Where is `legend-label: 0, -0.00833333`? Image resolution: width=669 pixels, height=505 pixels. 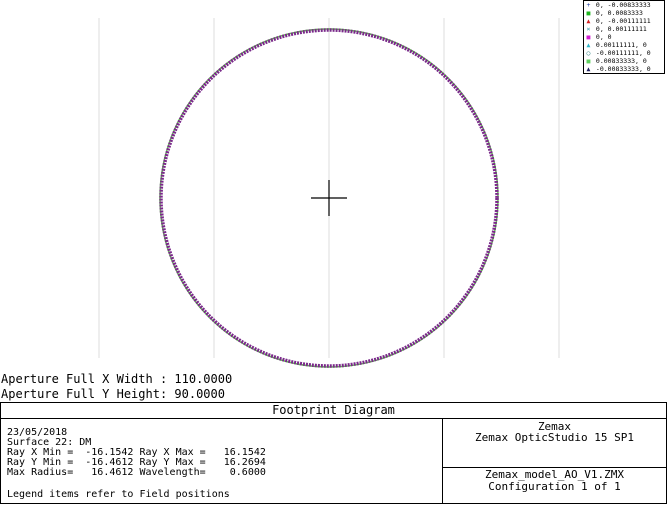 legend-label: 0, -0.00833333 is located at coordinates (621, 5).